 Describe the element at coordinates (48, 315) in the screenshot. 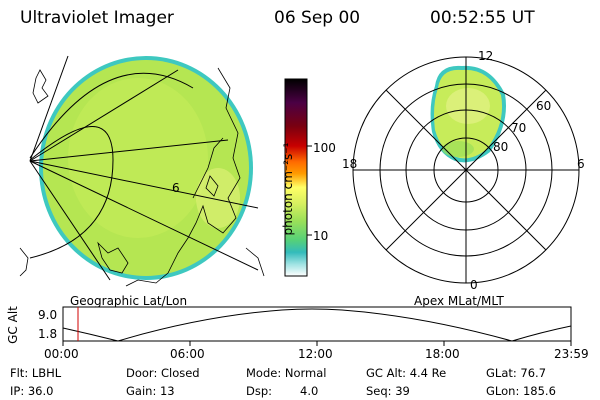

I see `gc-alt-ytick-top: 9.0` at that location.